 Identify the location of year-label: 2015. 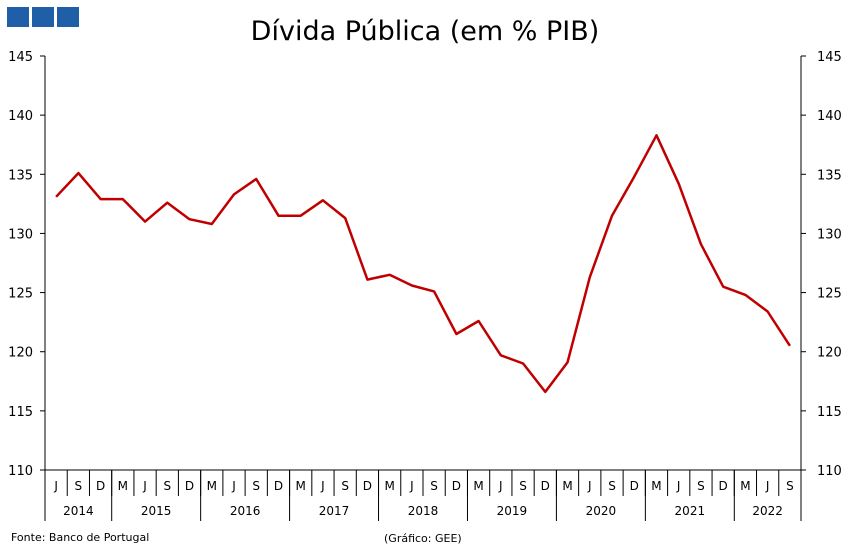
(156, 511).